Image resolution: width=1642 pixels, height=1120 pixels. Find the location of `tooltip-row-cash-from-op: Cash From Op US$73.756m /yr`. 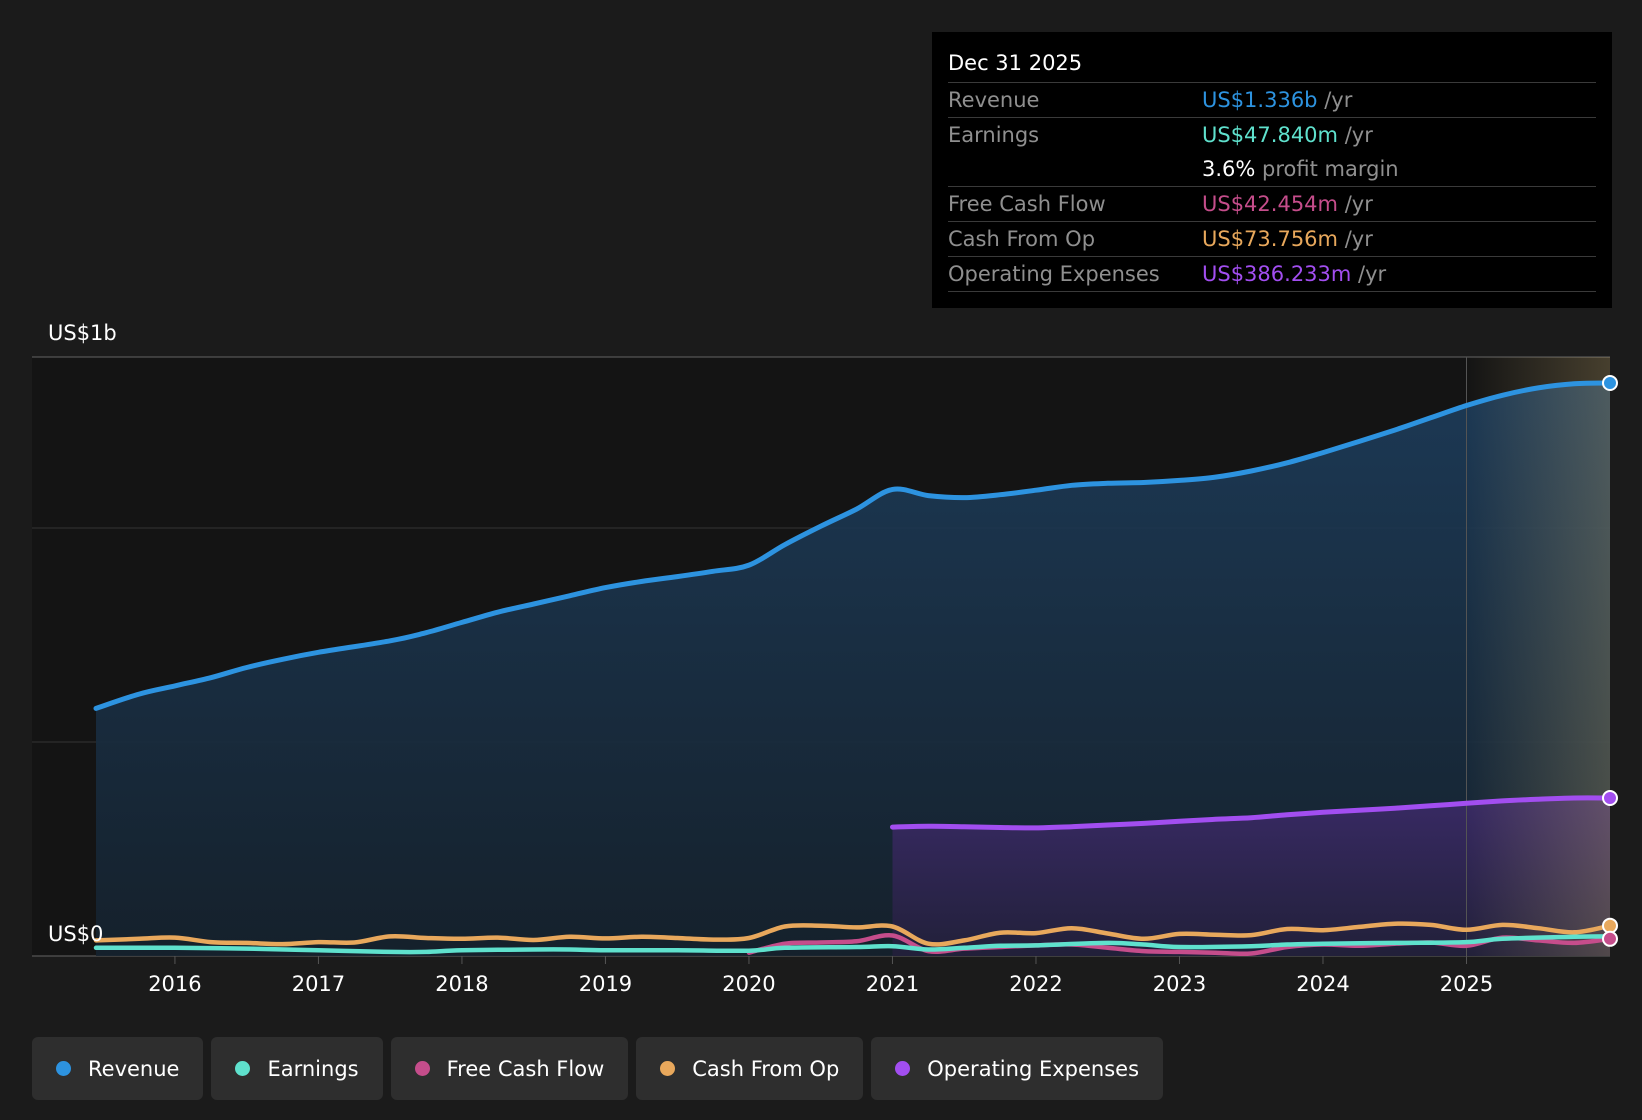

tooltip-row-cash-from-op: Cash From Op US$73.756m /yr is located at coordinates (1272, 239).